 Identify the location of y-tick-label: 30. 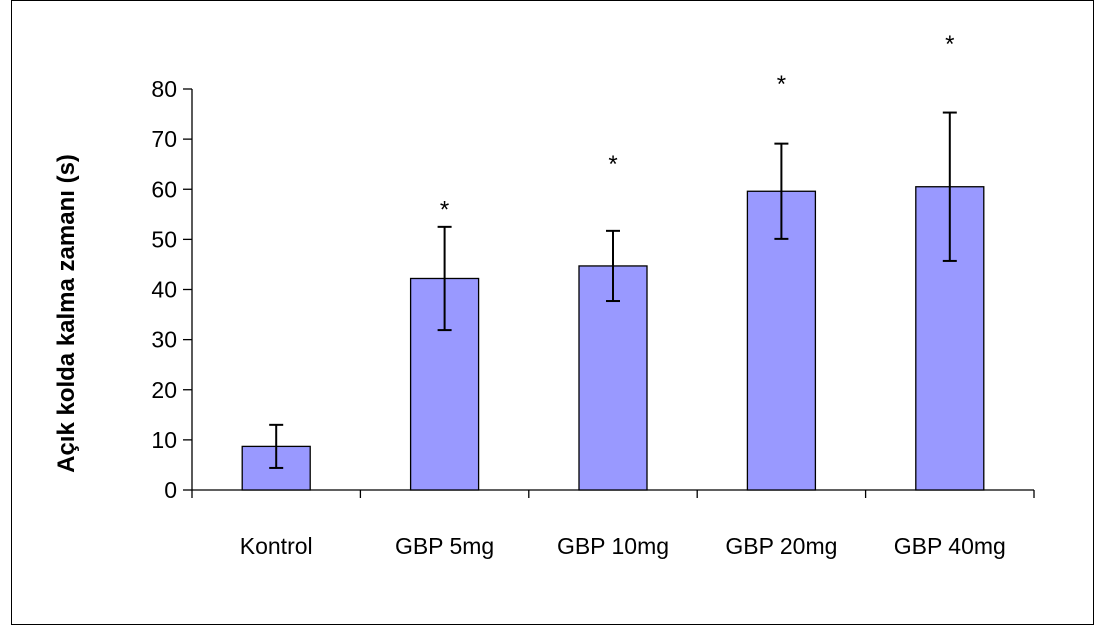
(164, 340).